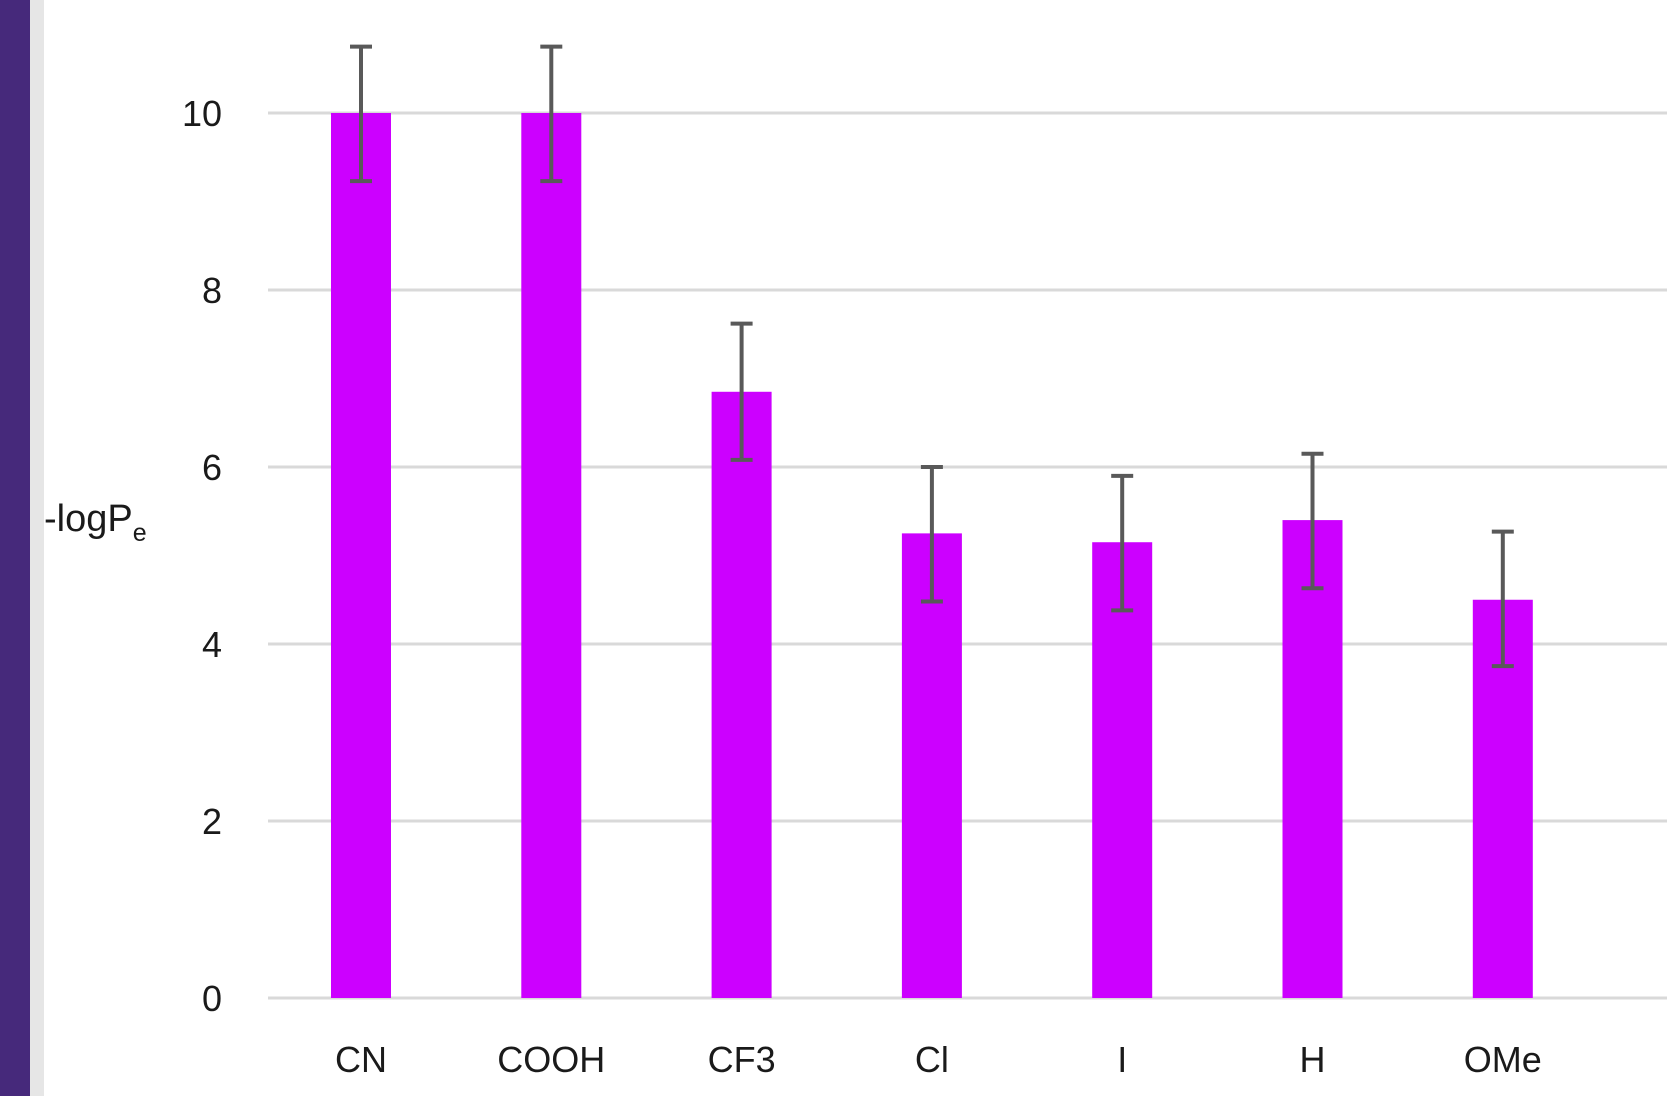  Describe the element at coordinates (1122, 770) in the screenshot. I see `bar-i` at that location.